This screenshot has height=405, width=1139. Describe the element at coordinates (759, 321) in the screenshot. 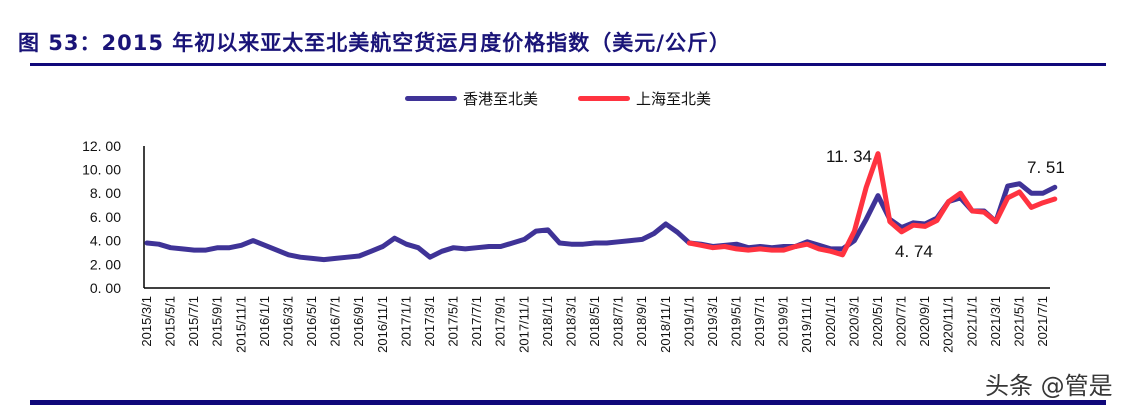

I see `x-tick-label: 2019/7/1` at that location.